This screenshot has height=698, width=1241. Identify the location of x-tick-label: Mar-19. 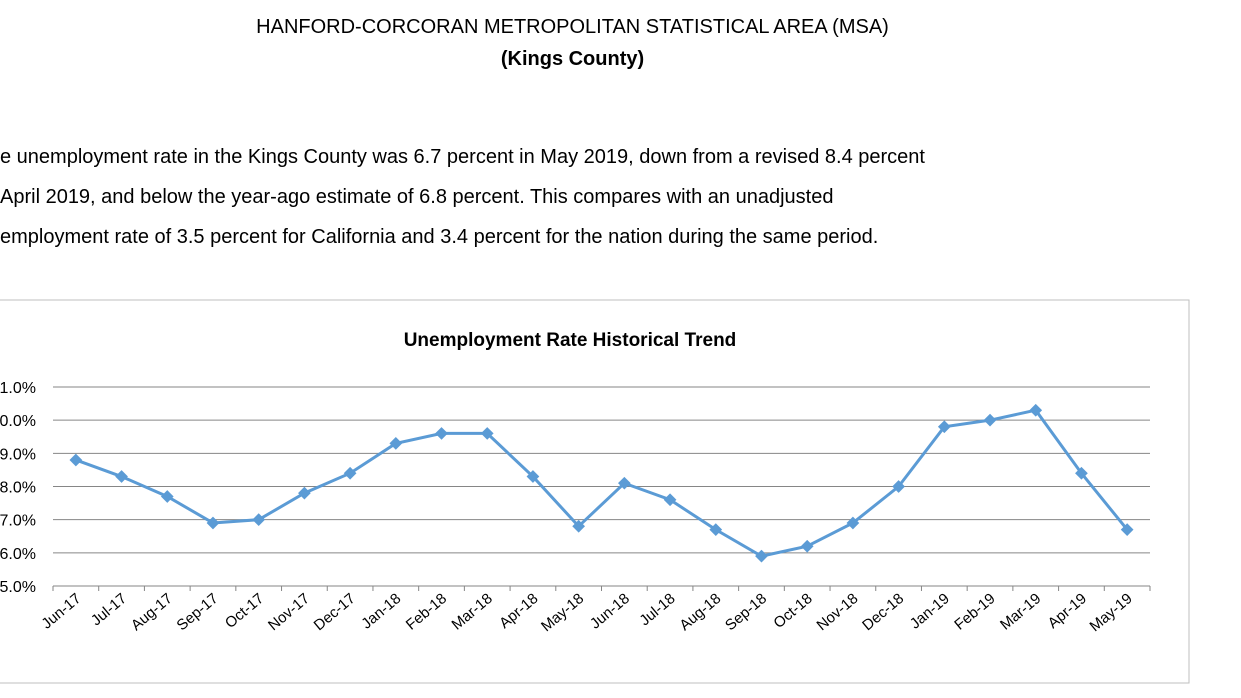
(1020, 612).